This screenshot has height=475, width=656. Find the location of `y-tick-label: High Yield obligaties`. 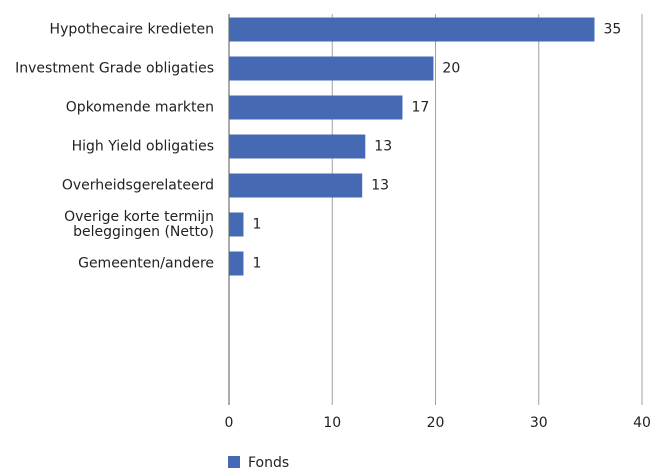

y-tick-label: High Yield obligaties is located at coordinates (143, 147).